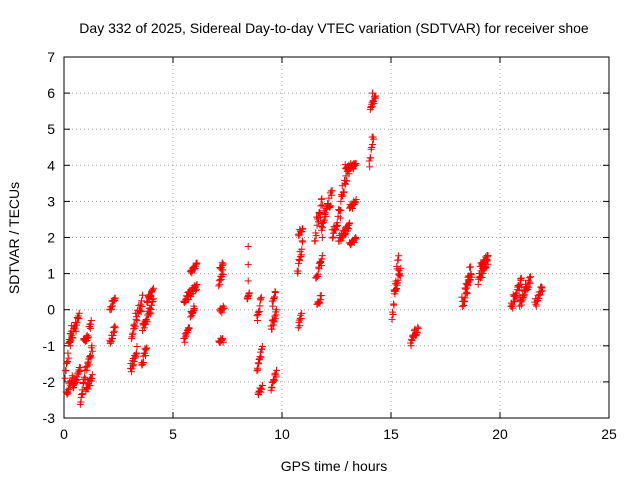  Describe the element at coordinates (51, 93) in the screenshot. I see `y-tick-label: 6` at that location.